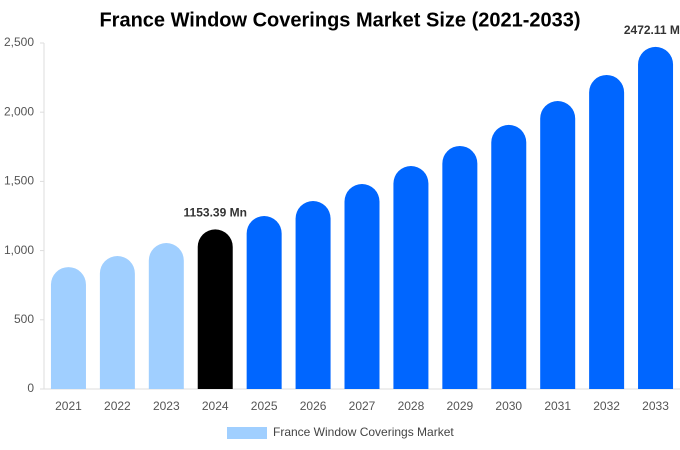 This screenshot has height=450, width=680. What do you see at coordinates (24, 319) in the screenshot?
I see `y-tick-label: 500` at bounding box center [24, 319].